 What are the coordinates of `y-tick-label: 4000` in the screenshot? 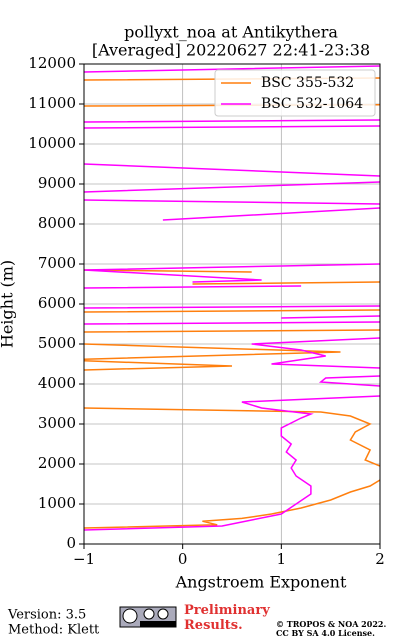 It's located at (57, 383).